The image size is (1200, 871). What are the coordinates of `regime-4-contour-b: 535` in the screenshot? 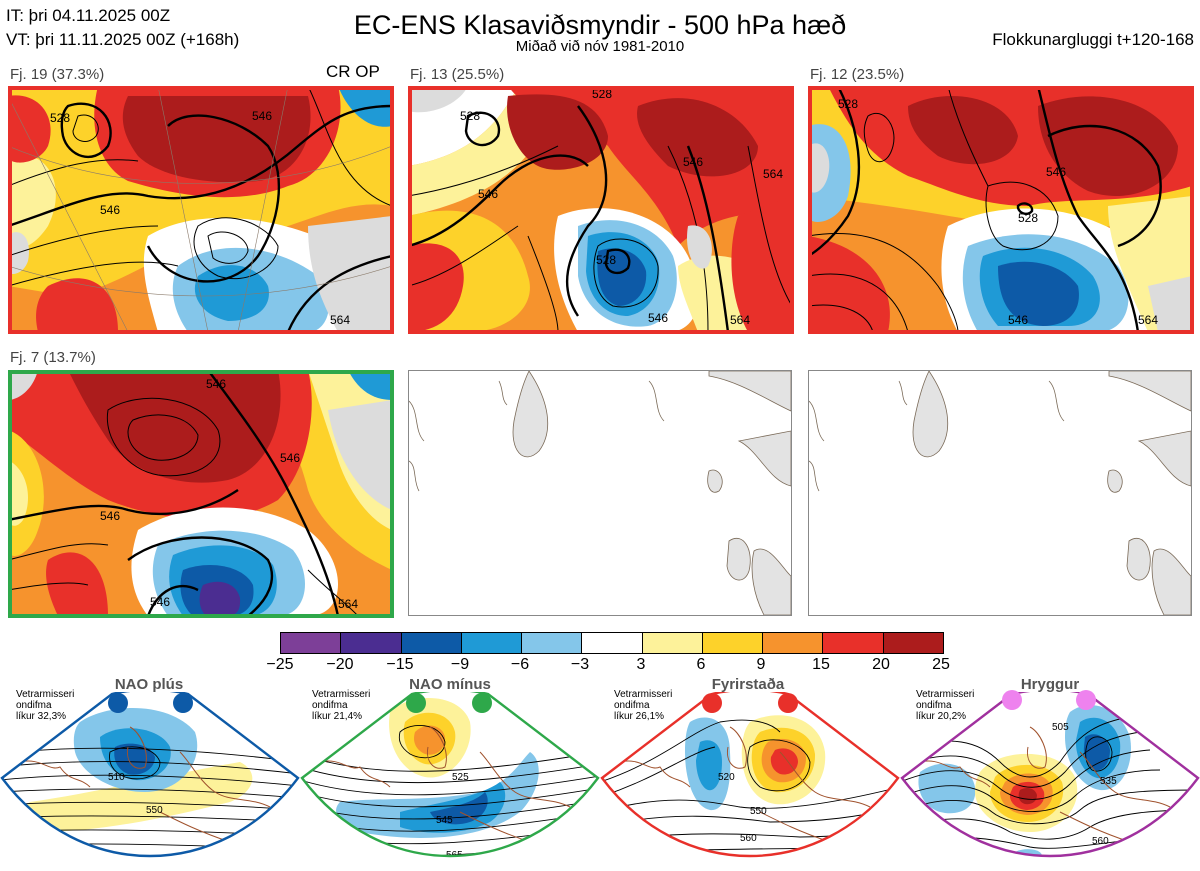 It's located at (1108, 781).